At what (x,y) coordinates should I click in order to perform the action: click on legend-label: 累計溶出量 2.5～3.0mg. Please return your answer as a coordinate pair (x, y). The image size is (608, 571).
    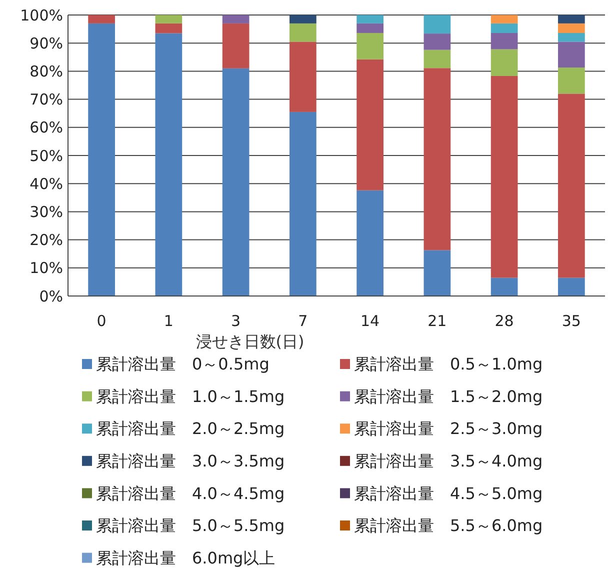
    Looking at the image, I should click on (448, 428).